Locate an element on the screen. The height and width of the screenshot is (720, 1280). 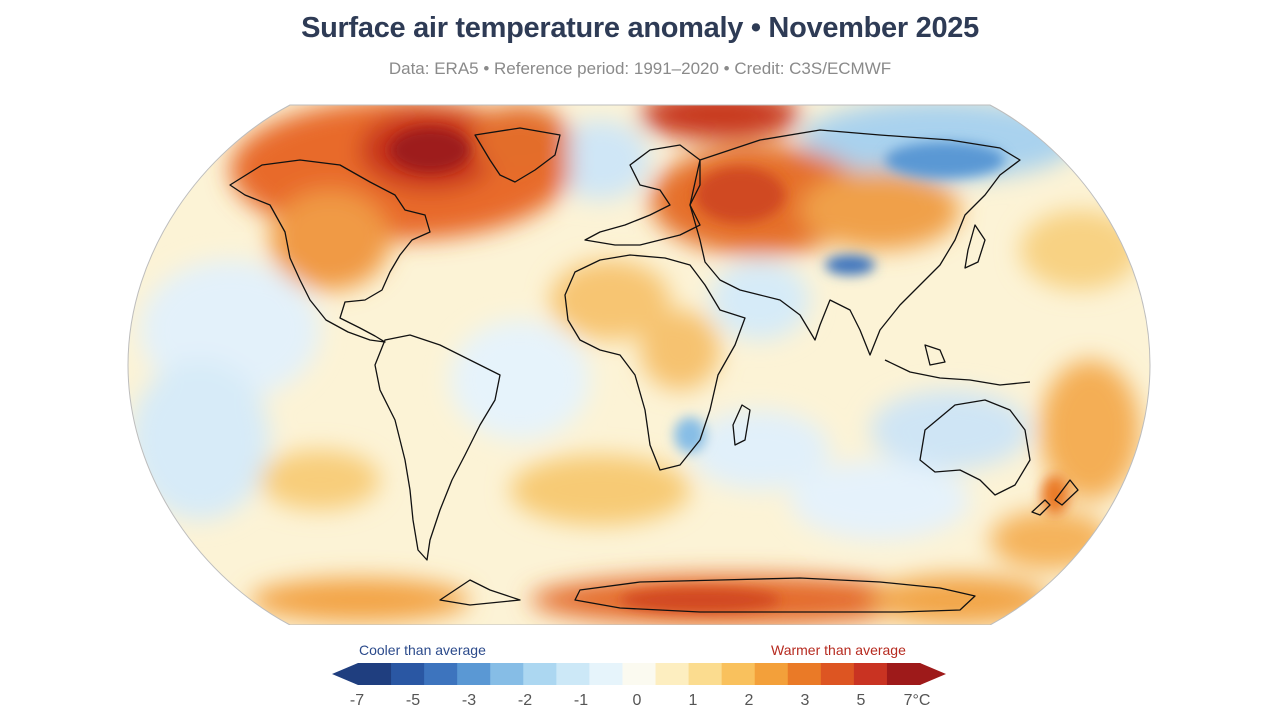
legend-cool-label: Cooler than average is located at coordinates (422, 650).